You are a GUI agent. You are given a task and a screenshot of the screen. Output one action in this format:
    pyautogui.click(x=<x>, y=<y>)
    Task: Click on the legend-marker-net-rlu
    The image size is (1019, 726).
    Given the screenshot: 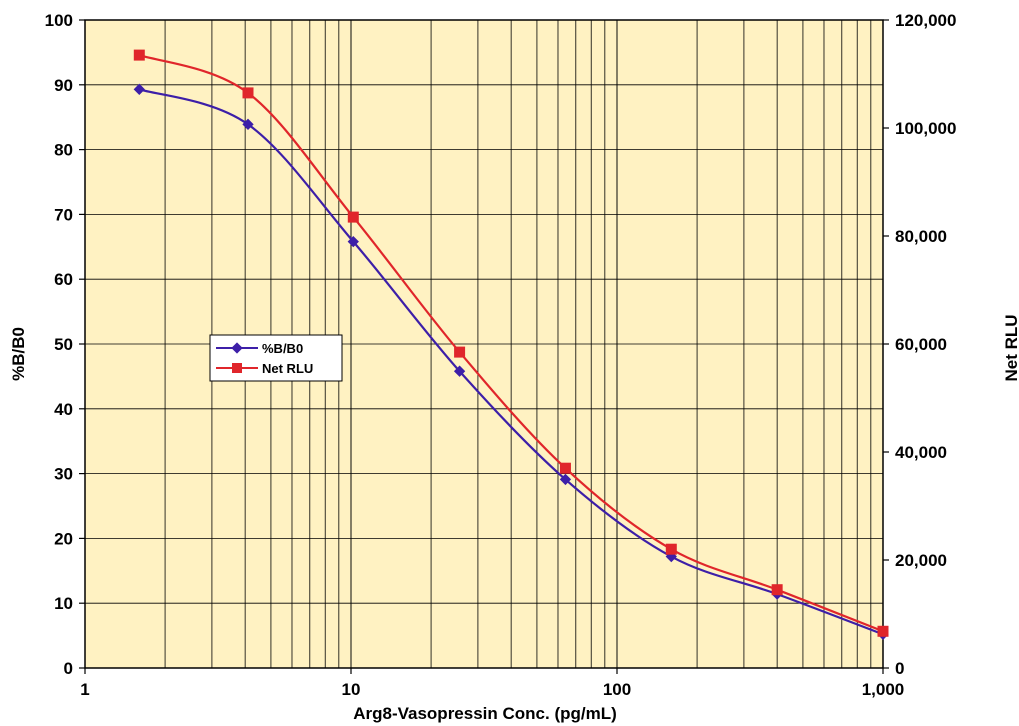 What is the action you would take?
    pyautogui.click(x=237, y=368)
    